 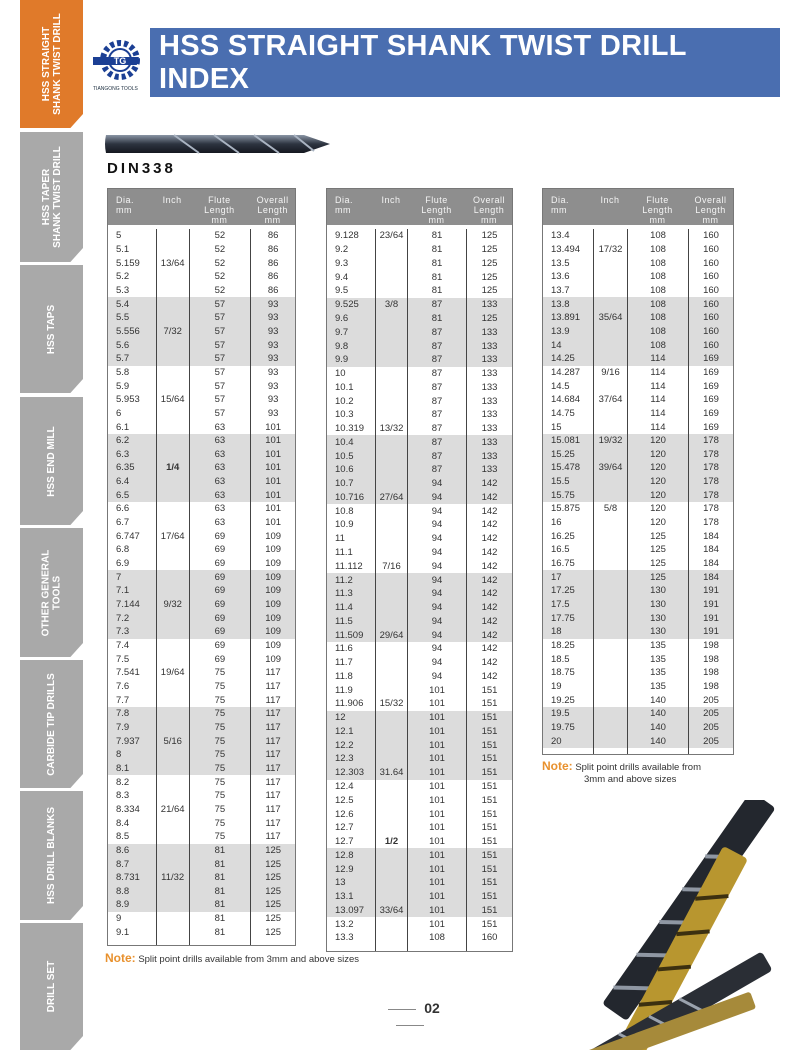 I want to click on dia-cell: 9.9, so click(x=342, y=360).